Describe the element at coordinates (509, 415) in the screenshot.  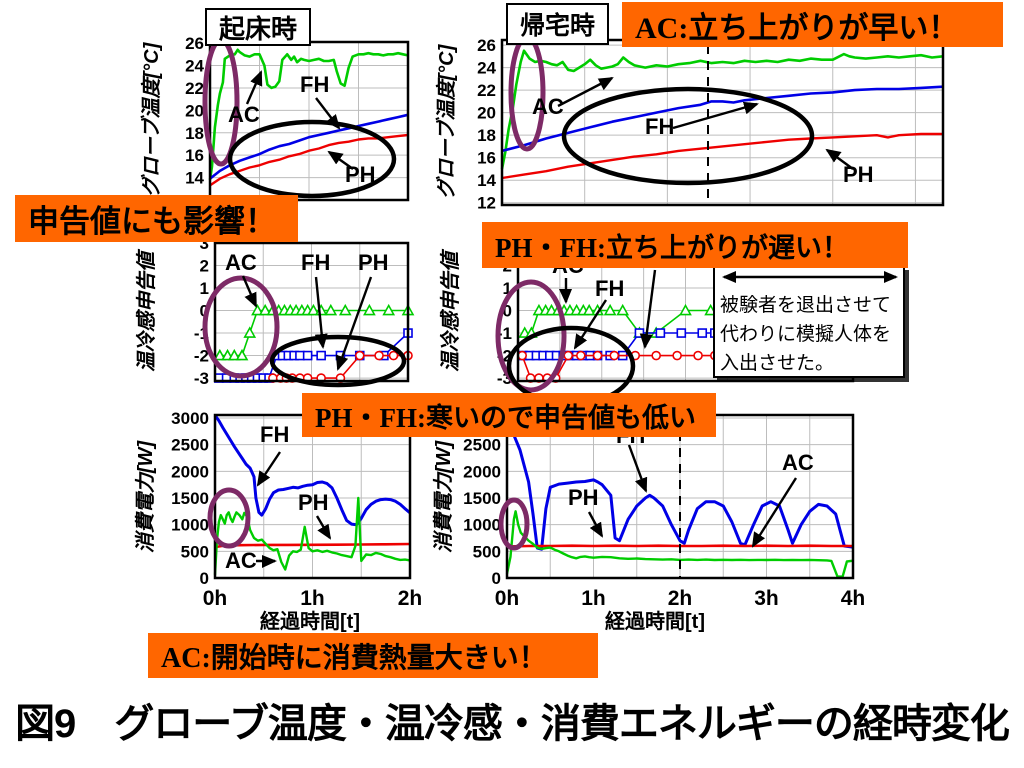
I see `banner-phfh-cold: PH・FH:寒いので申告値も低い` at that location.